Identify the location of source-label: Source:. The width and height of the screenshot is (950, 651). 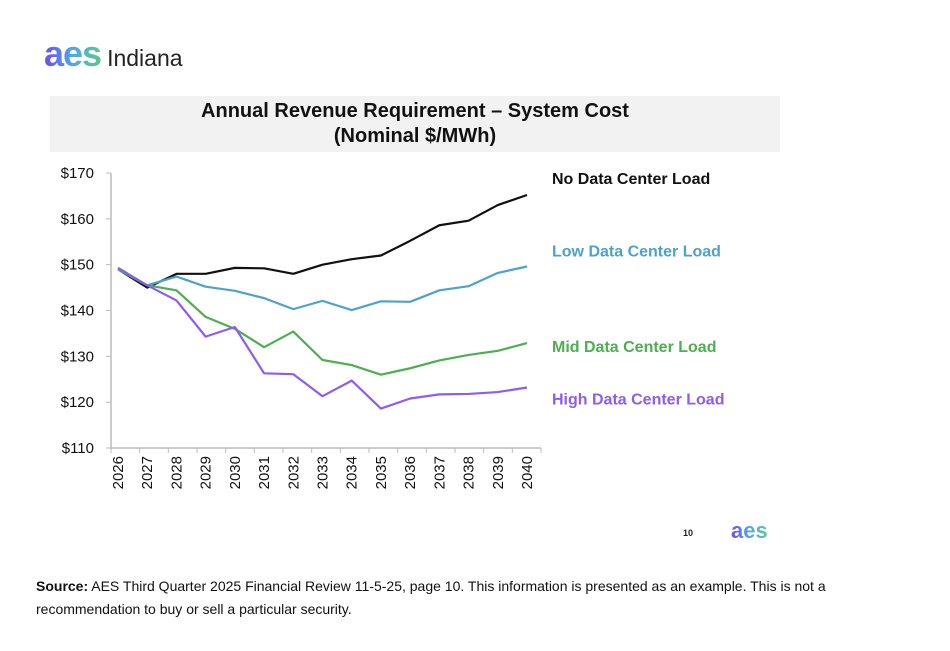
(62, 586).